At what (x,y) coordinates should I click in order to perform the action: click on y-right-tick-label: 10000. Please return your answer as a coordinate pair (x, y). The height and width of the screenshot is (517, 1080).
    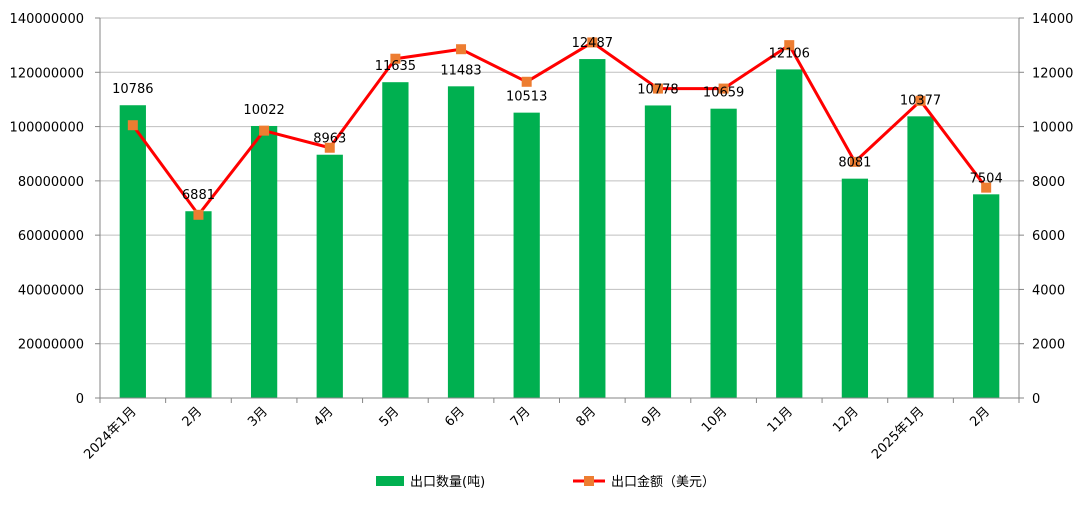
    Looking at the image, I should click on (1052, 128).